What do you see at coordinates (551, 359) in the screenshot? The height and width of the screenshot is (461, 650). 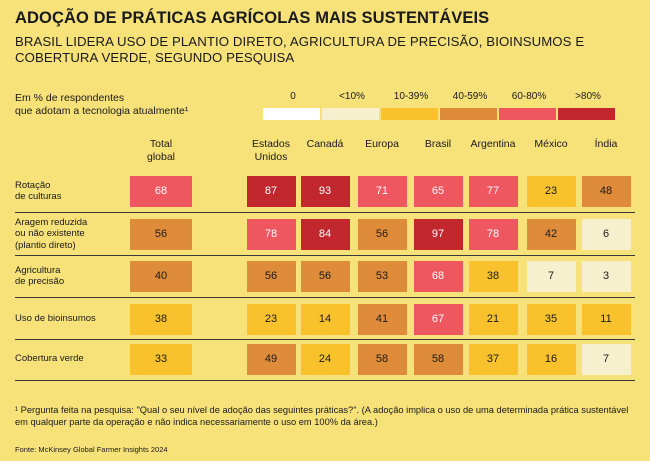 I see `heatmap-cell: 16` at bounding box center [551, 359].